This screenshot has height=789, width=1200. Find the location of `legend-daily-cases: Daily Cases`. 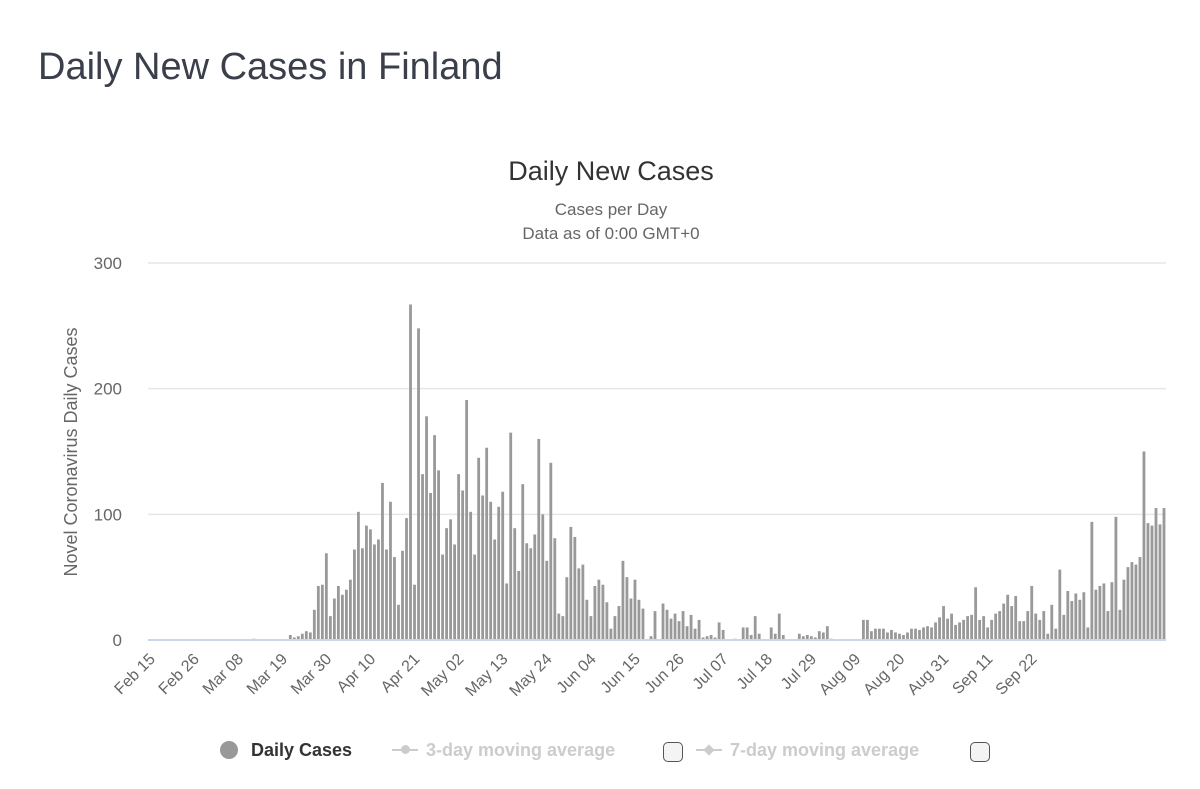

legend-daily-cases: Daily Cases is located at coordinates (286, 750).